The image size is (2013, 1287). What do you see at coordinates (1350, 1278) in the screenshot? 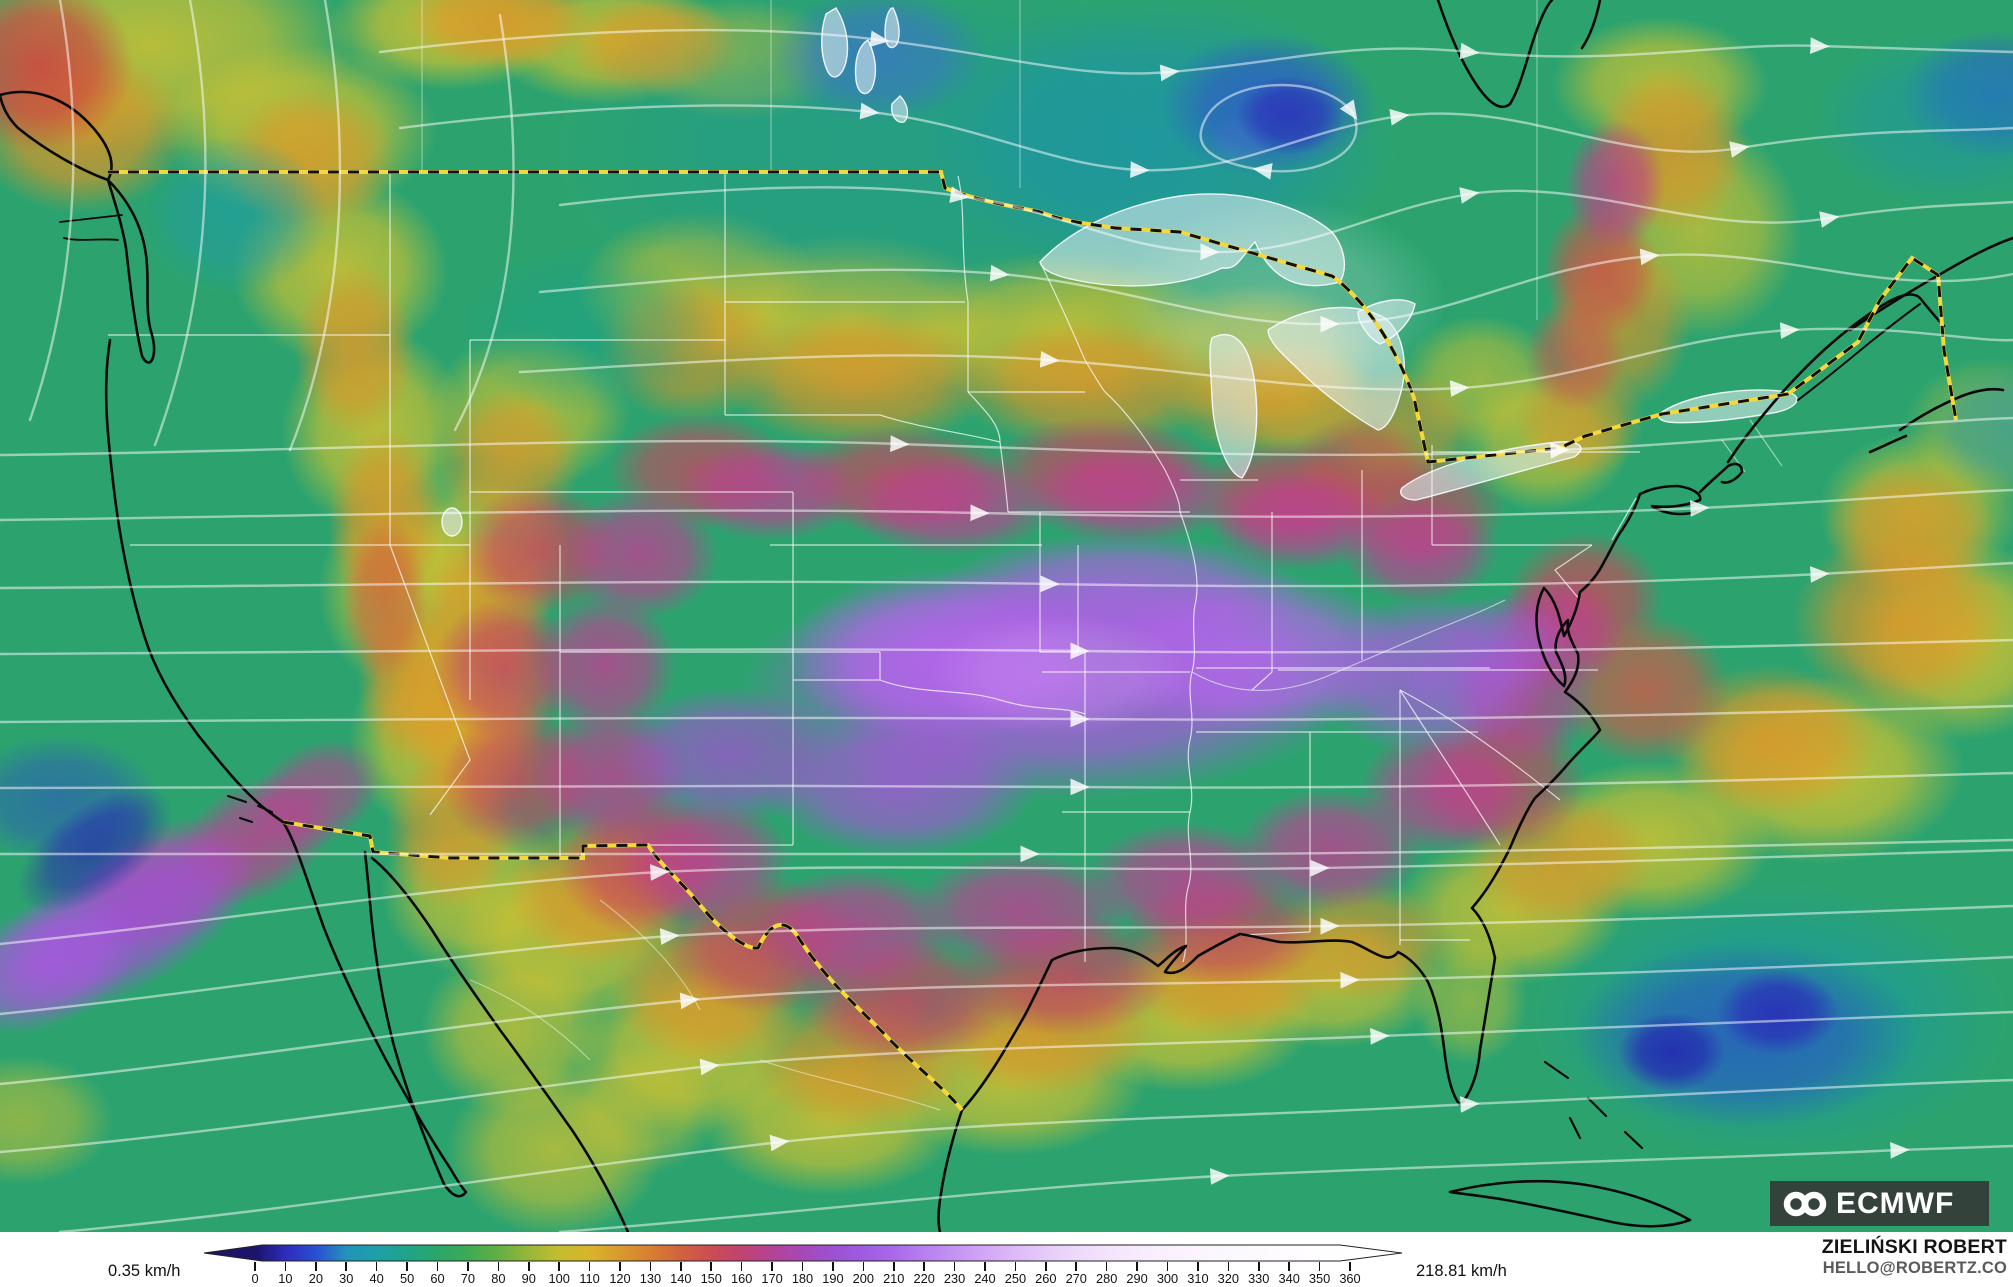
I see `legend-tick-label: 360` at bounding box center [1350, 1278].